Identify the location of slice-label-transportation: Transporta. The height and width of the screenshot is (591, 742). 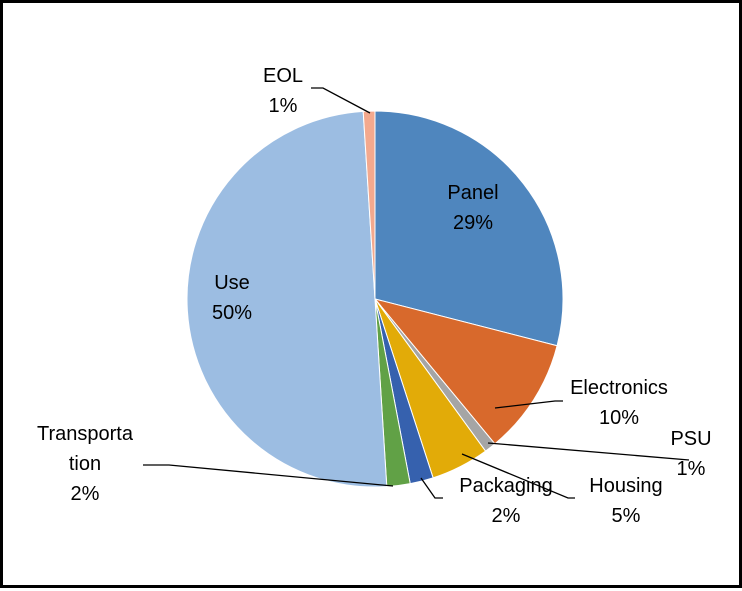
(85, 434).